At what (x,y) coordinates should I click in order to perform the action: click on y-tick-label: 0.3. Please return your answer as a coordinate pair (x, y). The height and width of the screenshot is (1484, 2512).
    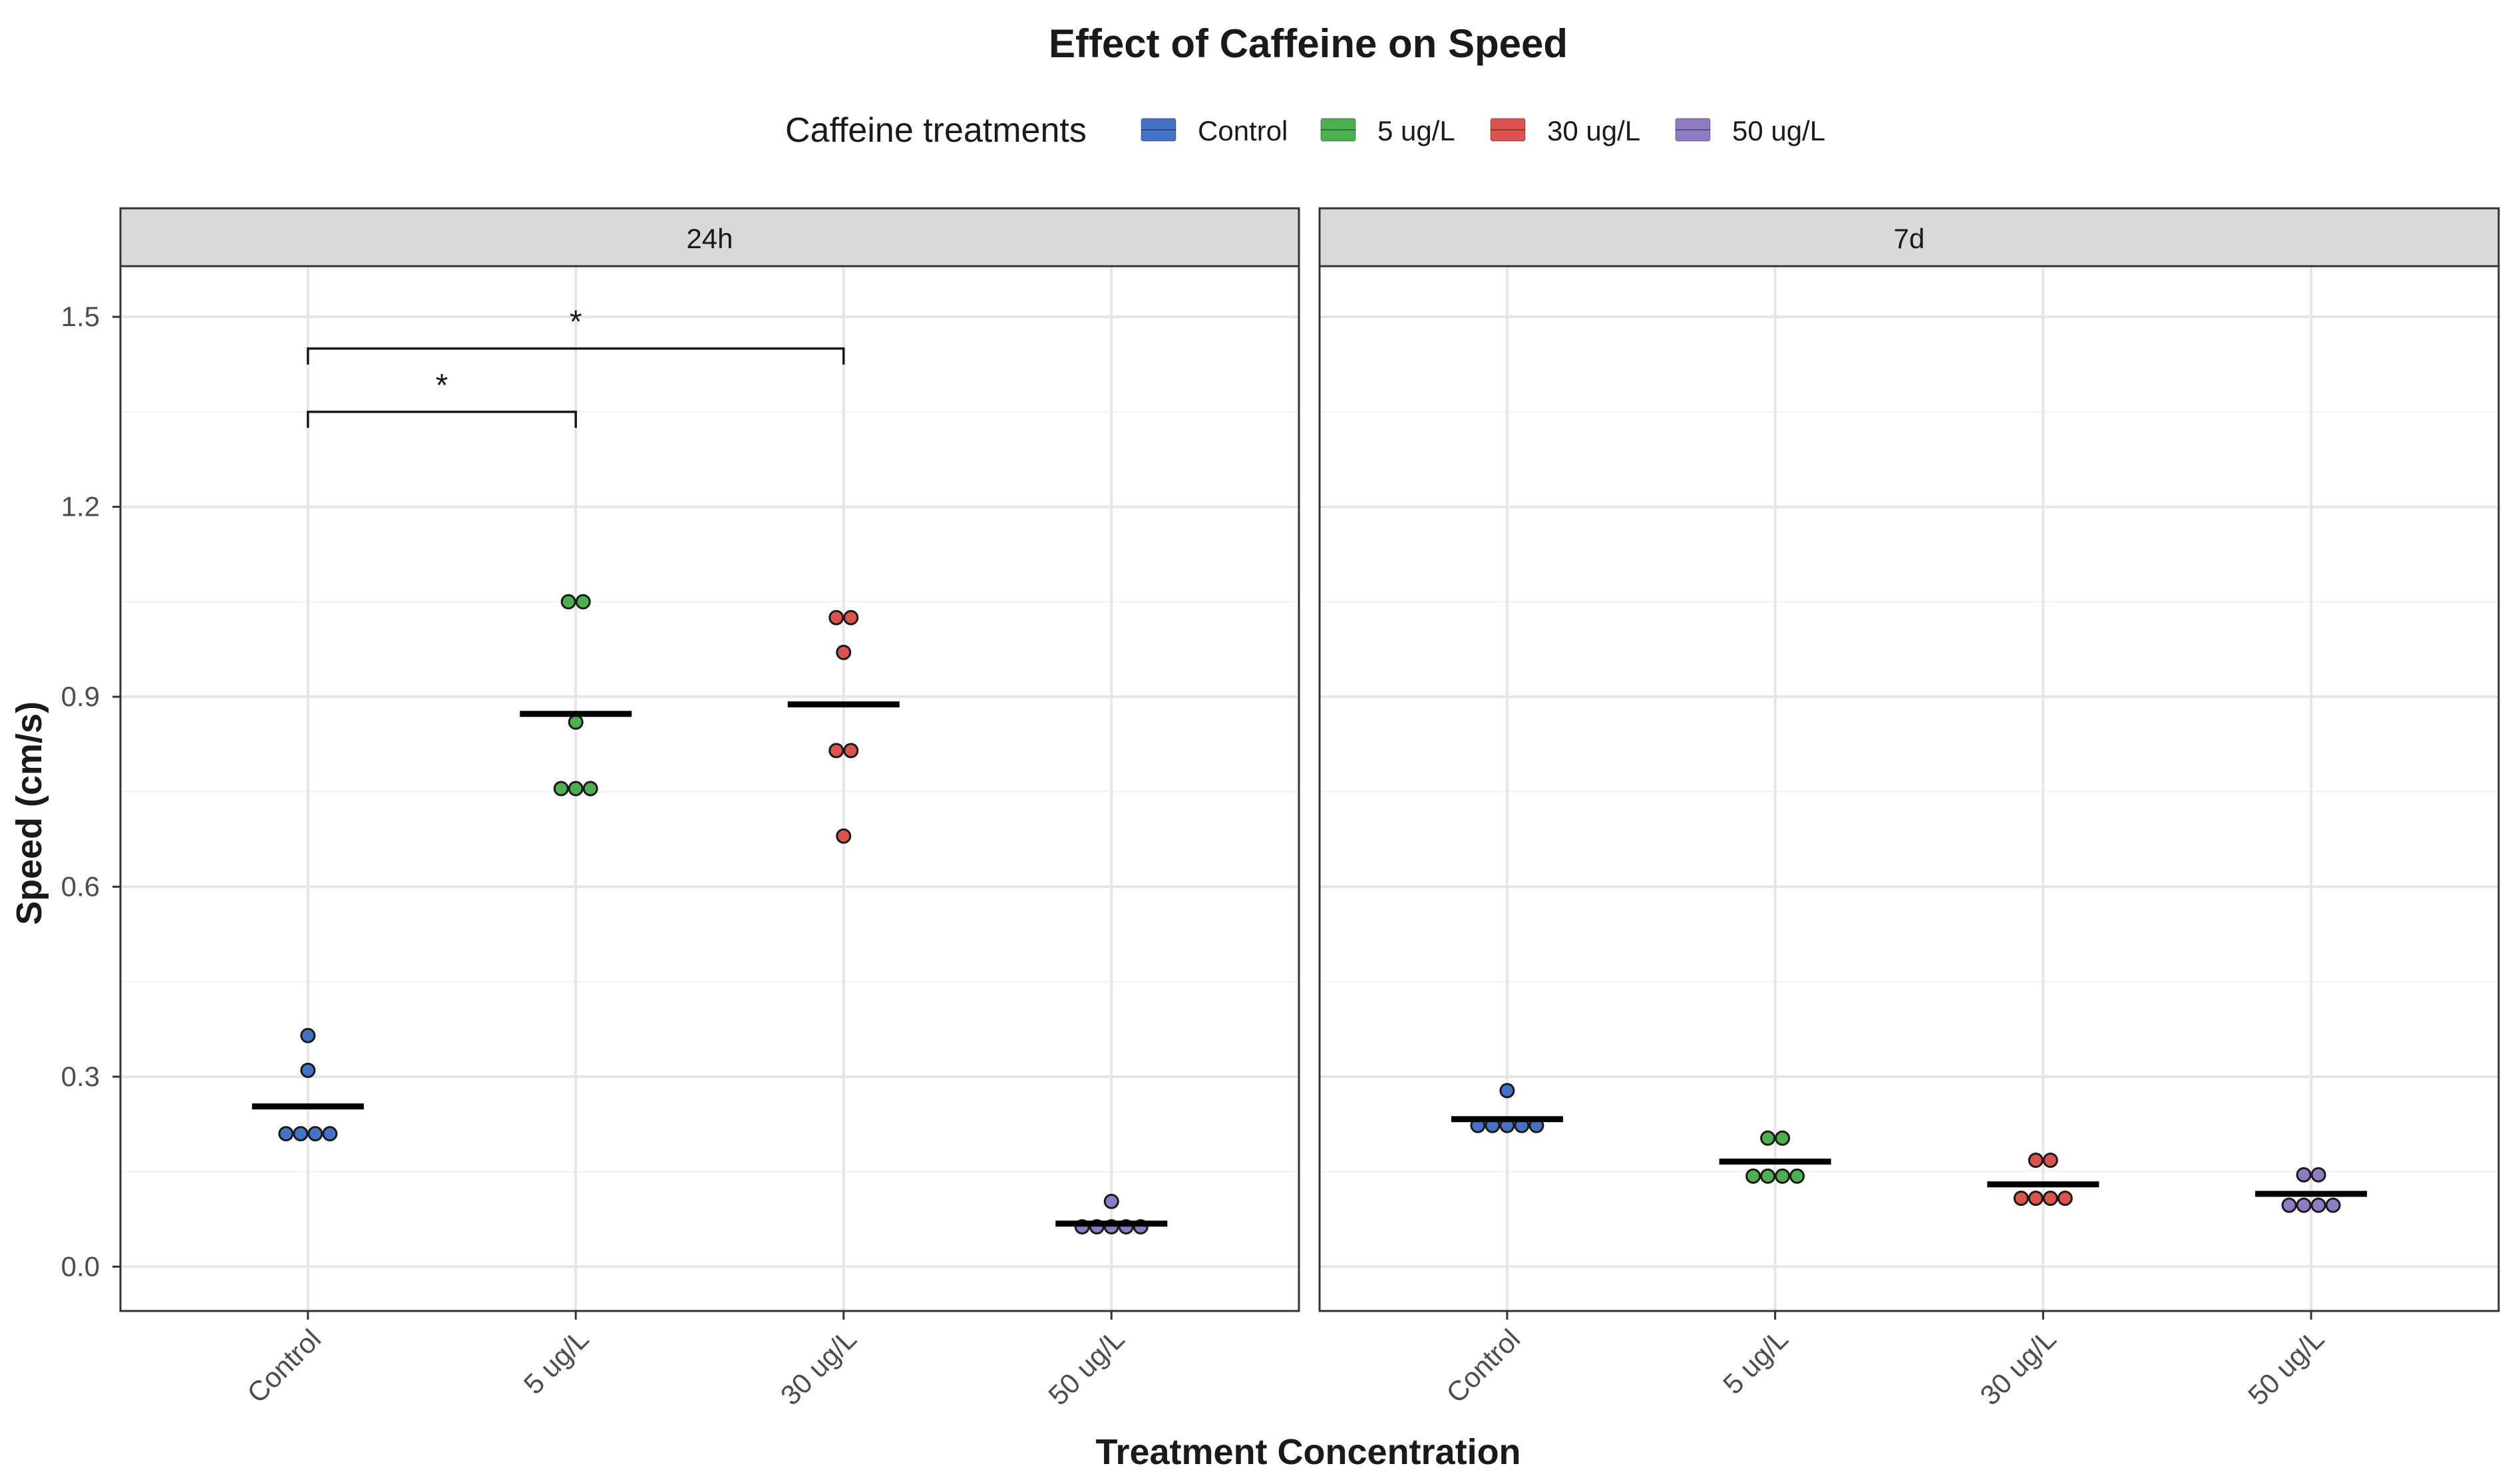
    Looking at the image, I should click on (80, 1076).